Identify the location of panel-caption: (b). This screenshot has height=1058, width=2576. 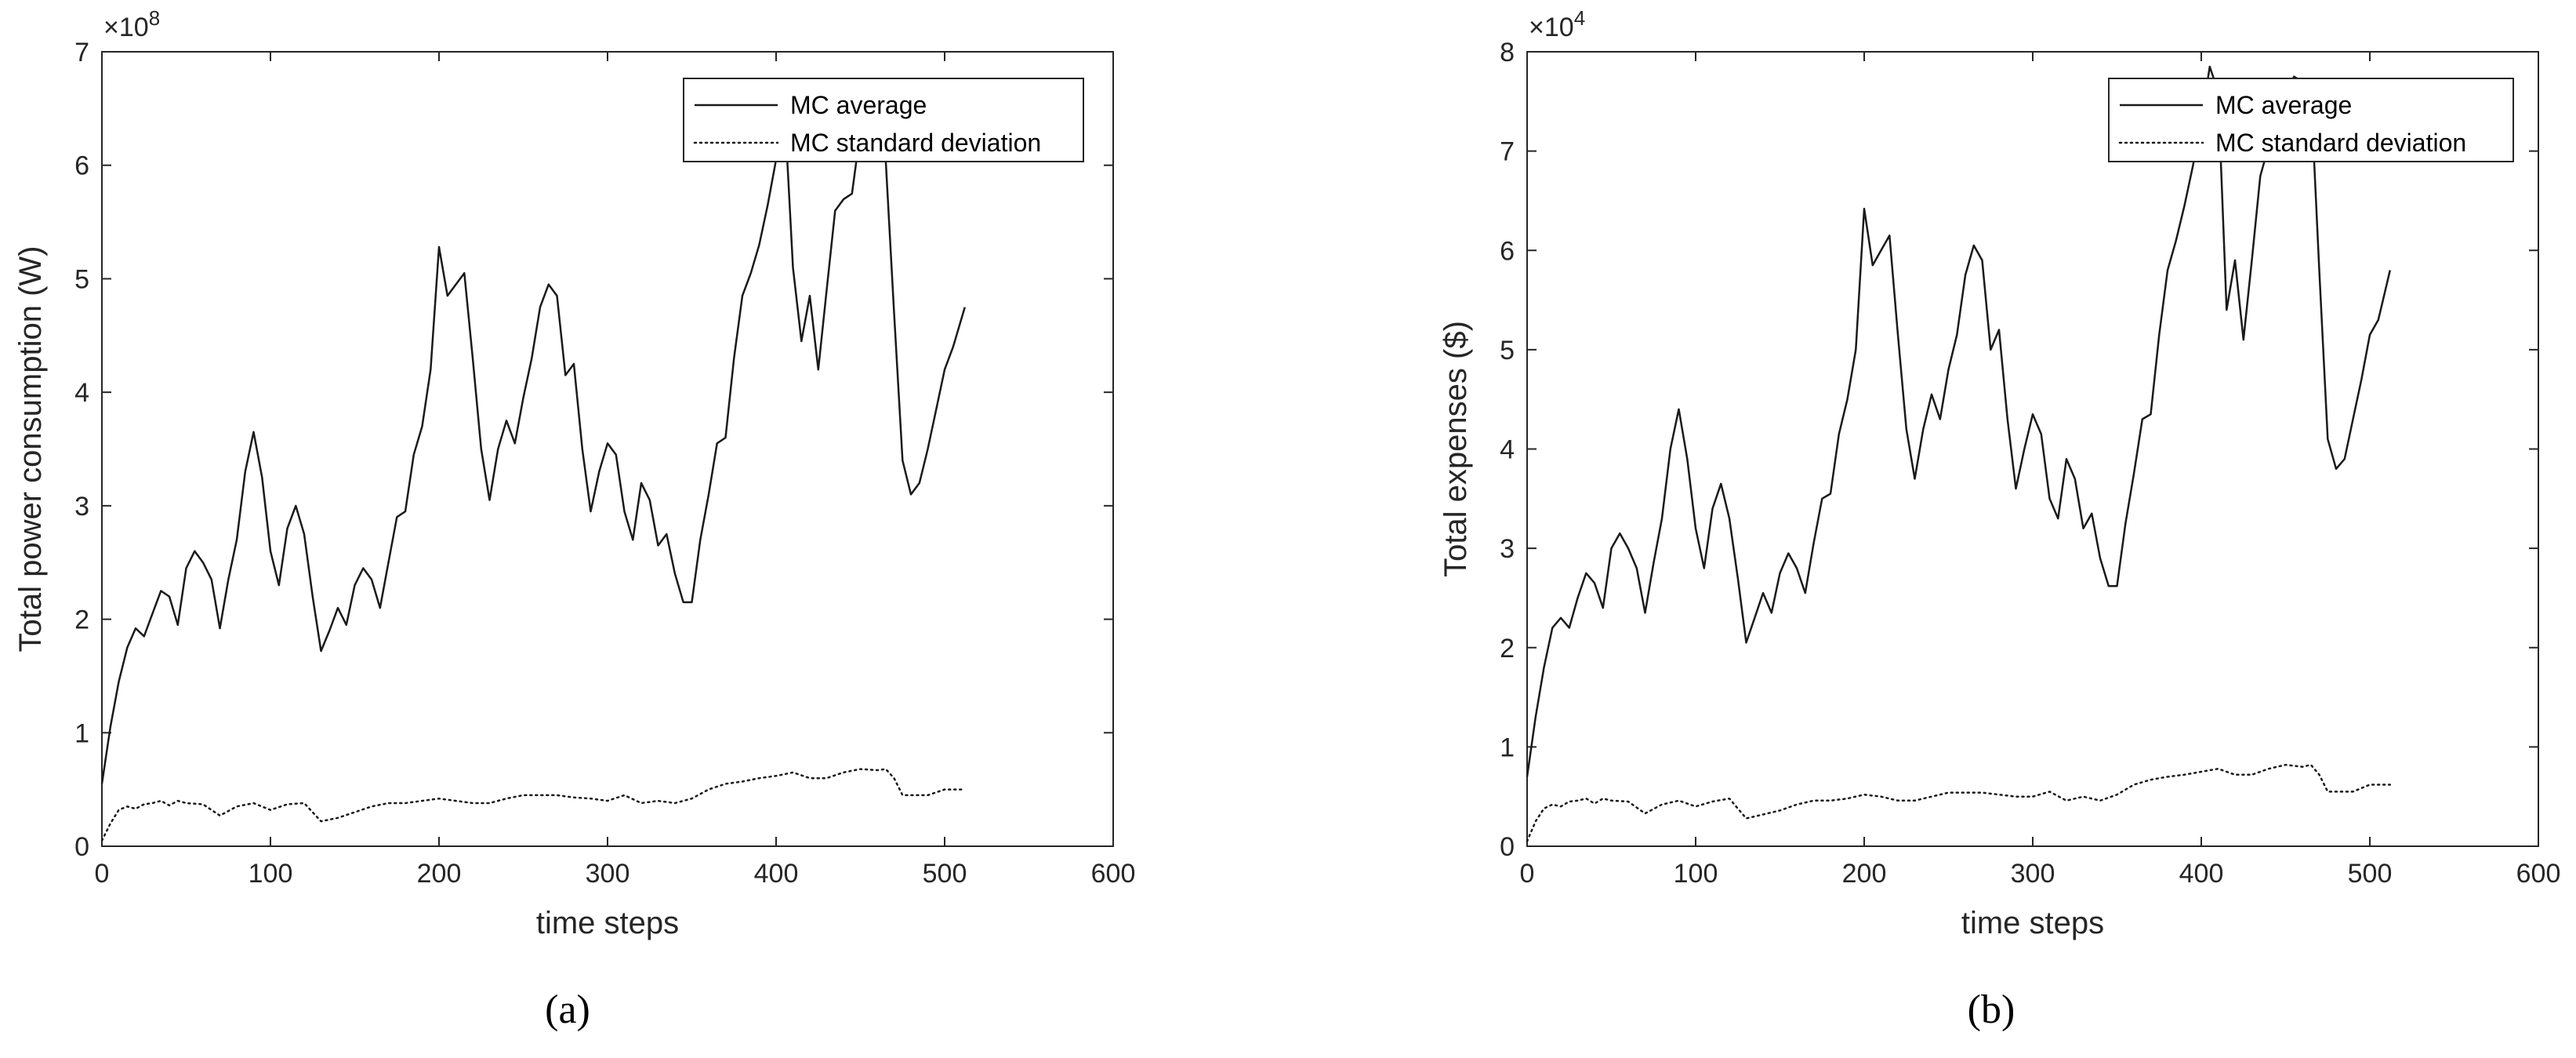
(1991, 1010).